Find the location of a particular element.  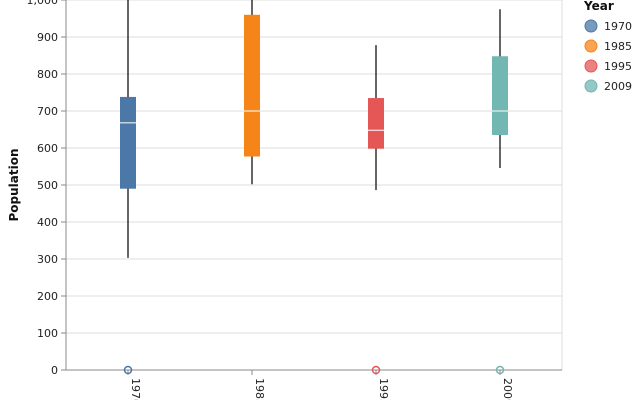

box-body-1970 is located at coordinates (128, 142).